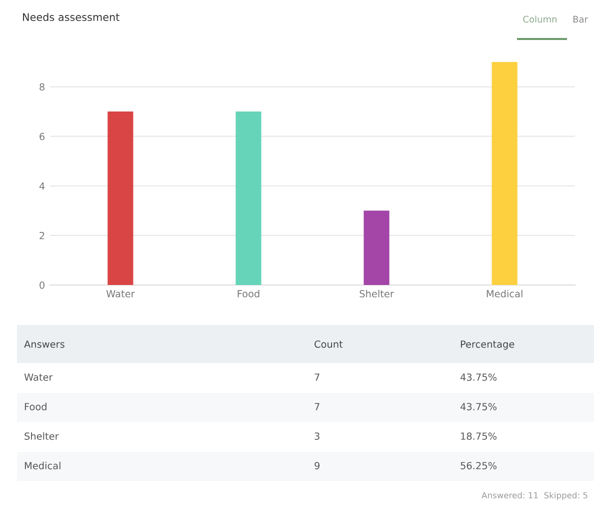 This screenshot has width=594, height=508. Describe the element at coordinates (42, 285) in the screenshot. I see `y-tick-label: 0` at that location.